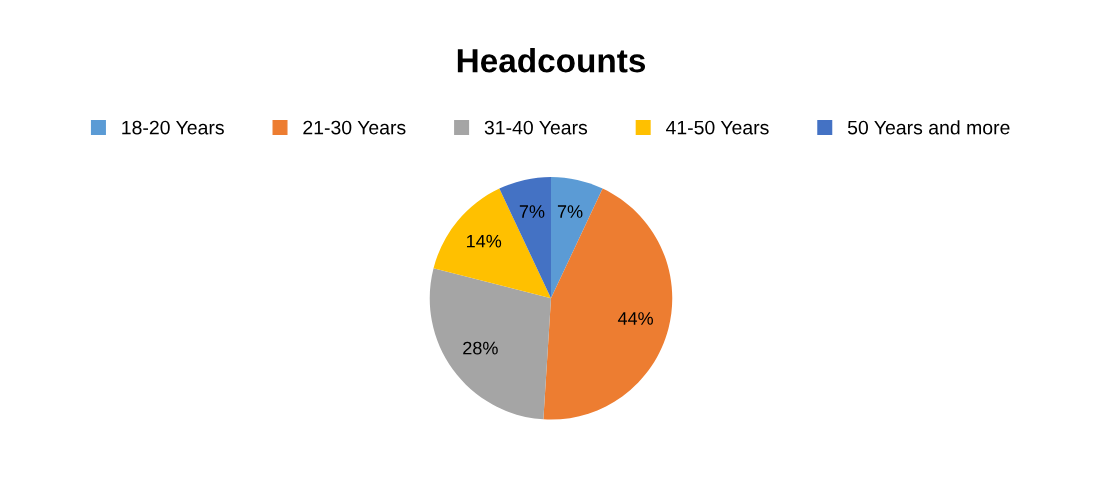 This screenshot has width=1102, height=489. Describe the element at coordinates (484, 241) in the screenshot. I see `data-label: 14%` at that location.